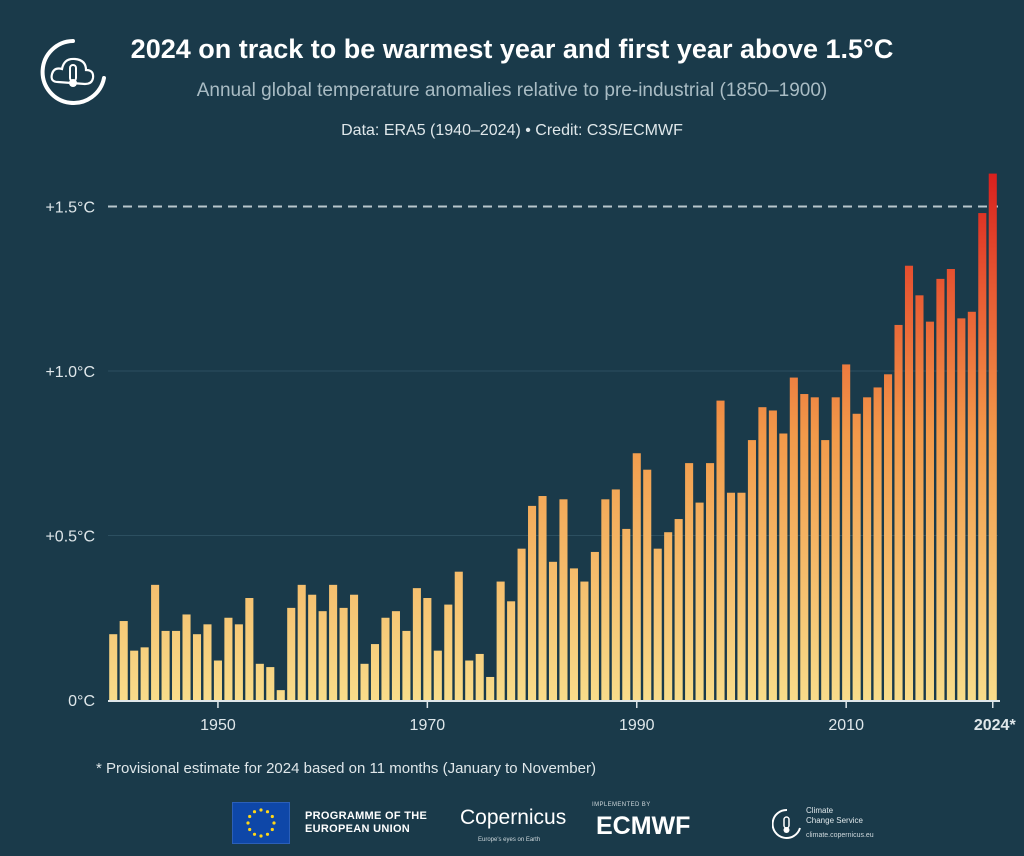 Image resolution: width=1024 pixels, height=856 pixels. What do you see at coordinates (846, 532) in the screenshot?
I see `bar-2010` at bounding box center [846, 532].